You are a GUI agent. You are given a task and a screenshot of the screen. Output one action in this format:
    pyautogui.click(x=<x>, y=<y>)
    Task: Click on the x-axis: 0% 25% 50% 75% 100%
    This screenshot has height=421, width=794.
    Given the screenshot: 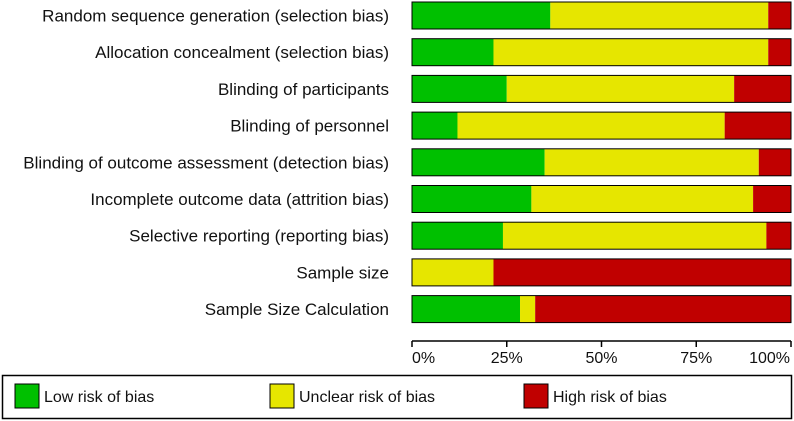 What is the action you would take?
    pyautogui.click(x=601, y=353)
    